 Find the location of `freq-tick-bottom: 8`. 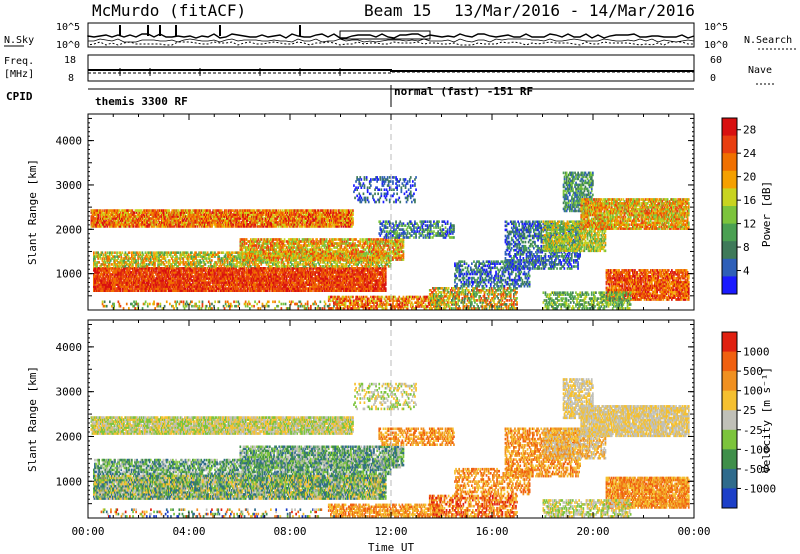

freq-tick-bottom: 8 is located at coordinates (71, 78).